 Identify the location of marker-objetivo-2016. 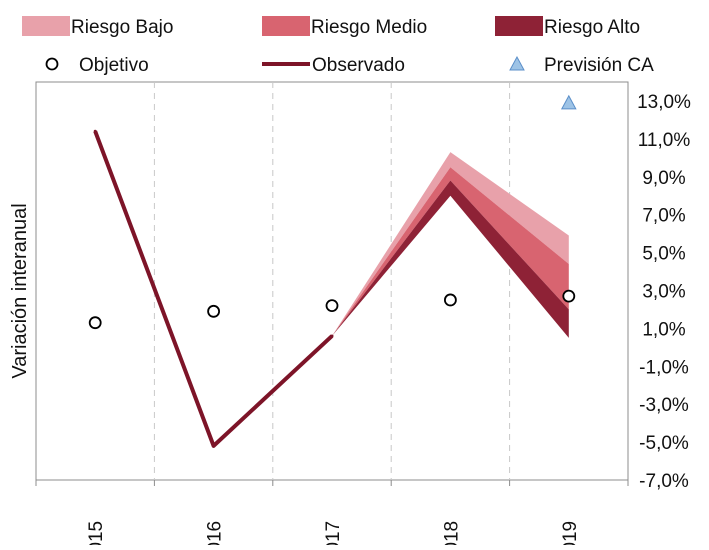
(214, 311).